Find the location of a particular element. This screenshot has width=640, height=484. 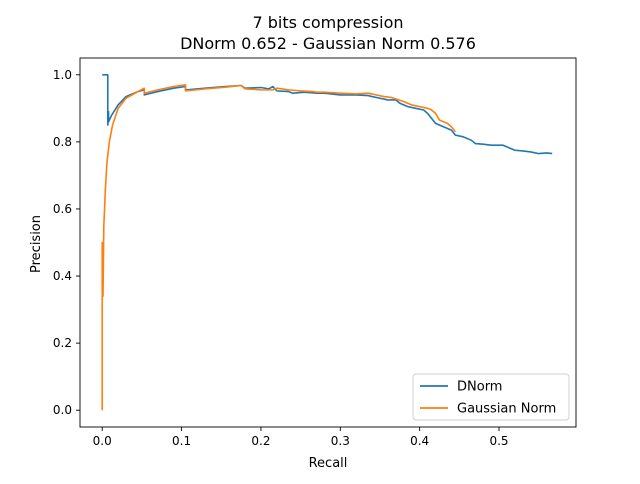

y-axis-label: Precision is located at coordinates (36, 244).